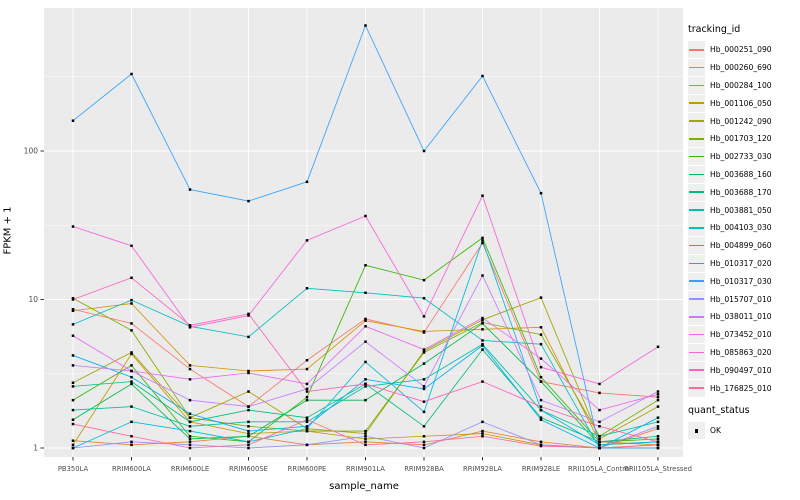 This screenshot has height=500, width=800. Describe the element at coordinates (741, 281) in the screenshot. I see `legend-item-label: Hb_010317_030` at that location.